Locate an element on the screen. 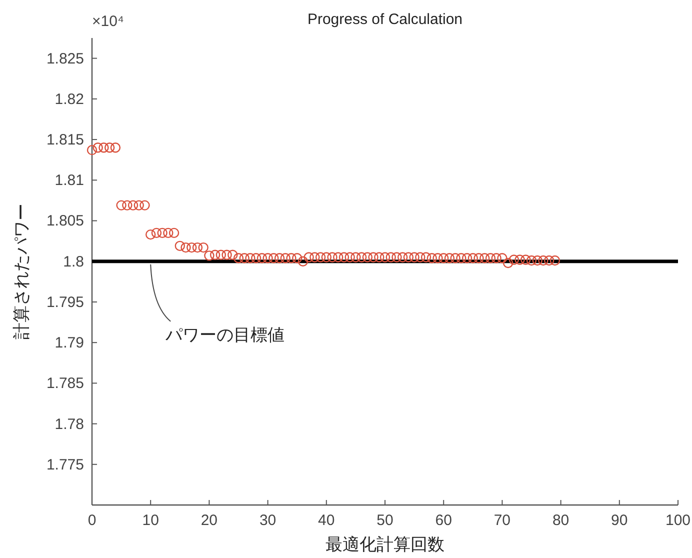 The height and width of the screenshot is (558, 692). y-tick-label: 1.8 is located at coordinates (73, 261).